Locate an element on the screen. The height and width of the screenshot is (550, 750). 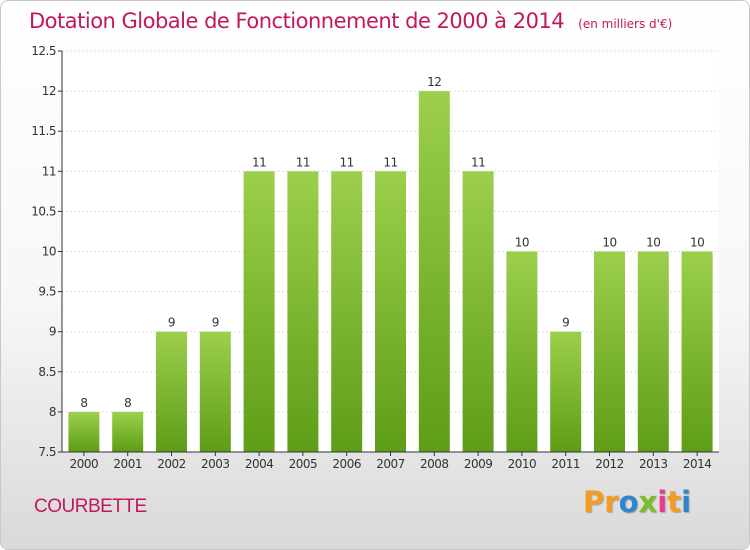
commune-name: COURBETTE is located at coordinates (90, 506).